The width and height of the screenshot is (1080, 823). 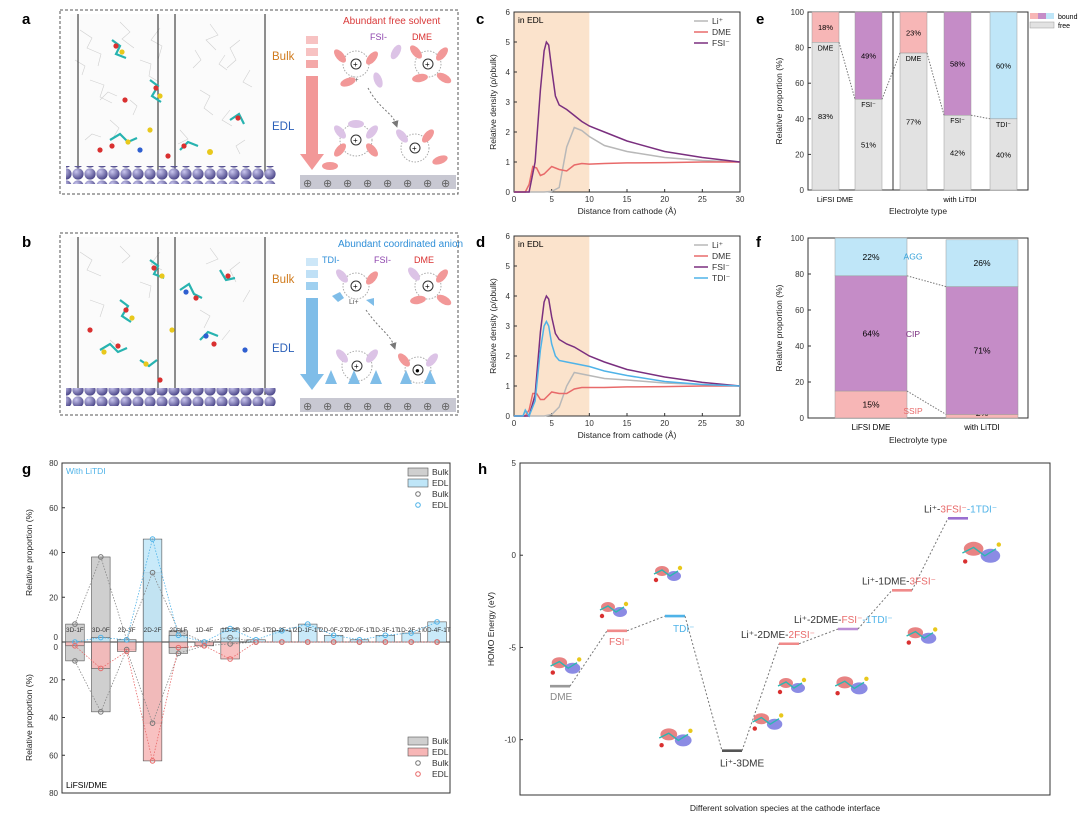 I want to click on legend-swatch, so click(x=418, y=472).